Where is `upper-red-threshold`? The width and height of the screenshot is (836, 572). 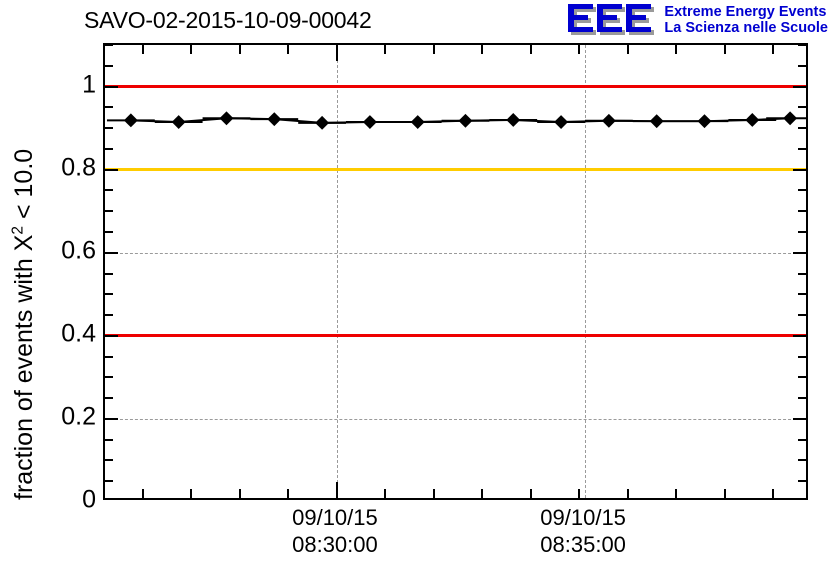
upper-red-threshold is located at coordinates (455, 87).